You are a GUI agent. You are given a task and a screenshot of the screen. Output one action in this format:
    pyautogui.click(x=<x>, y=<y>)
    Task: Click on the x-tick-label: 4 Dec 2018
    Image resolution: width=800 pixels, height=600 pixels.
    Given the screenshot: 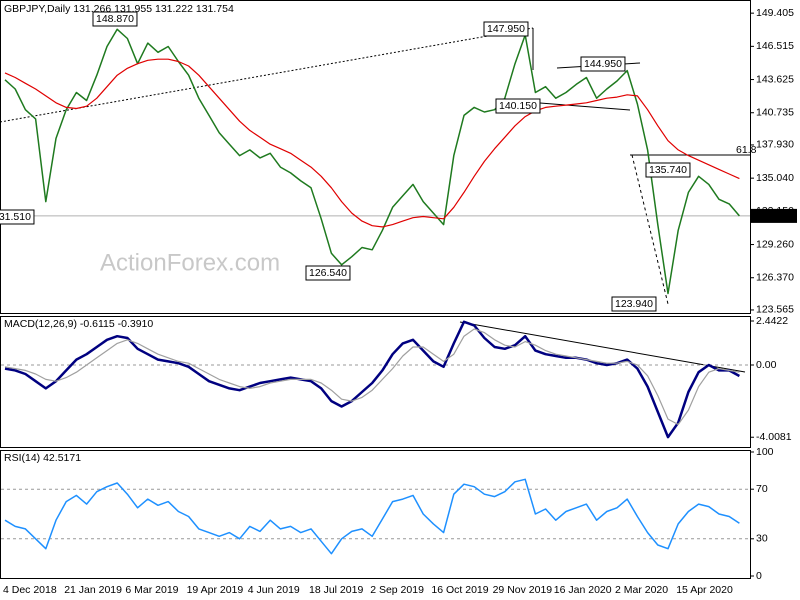 What is the action you would take?
    pyautogui.click(x=30, y=590)
    